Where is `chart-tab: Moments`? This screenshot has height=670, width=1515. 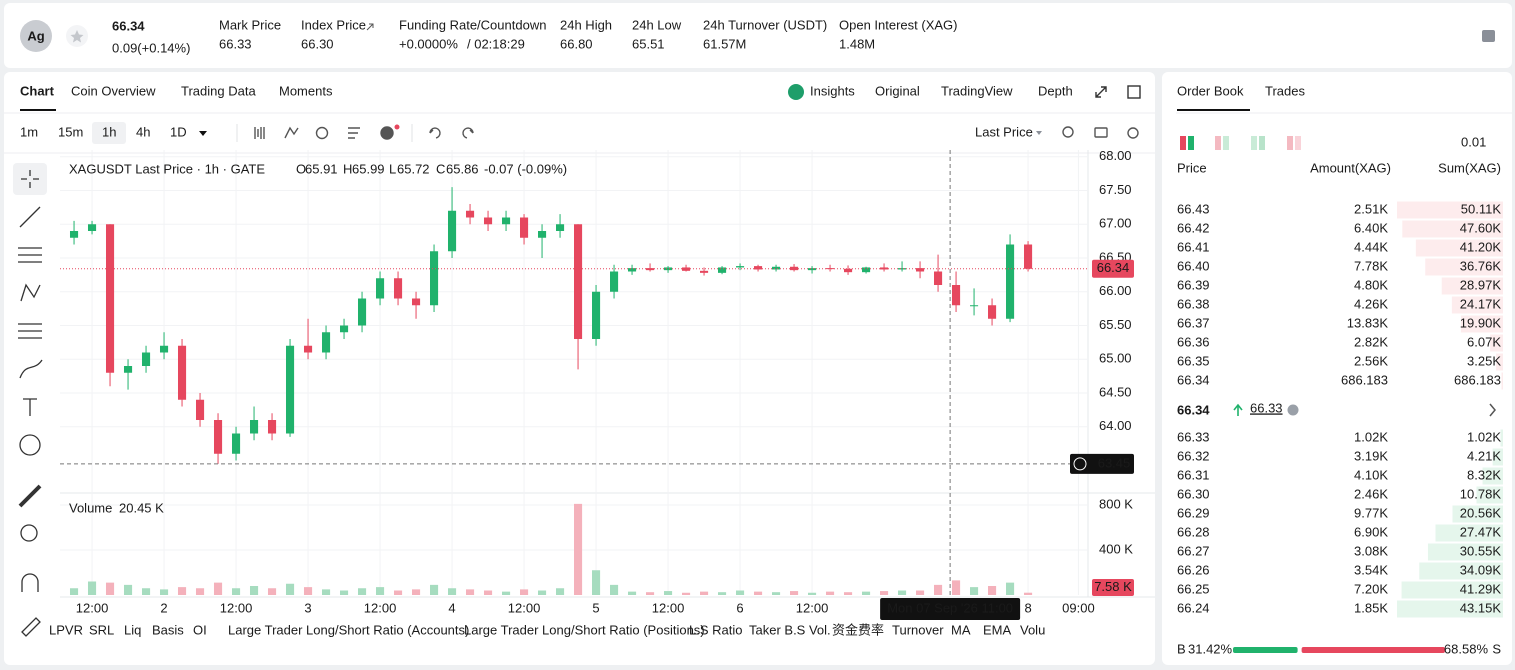
chart-tab: Moments is located at coordinates (306, 90).